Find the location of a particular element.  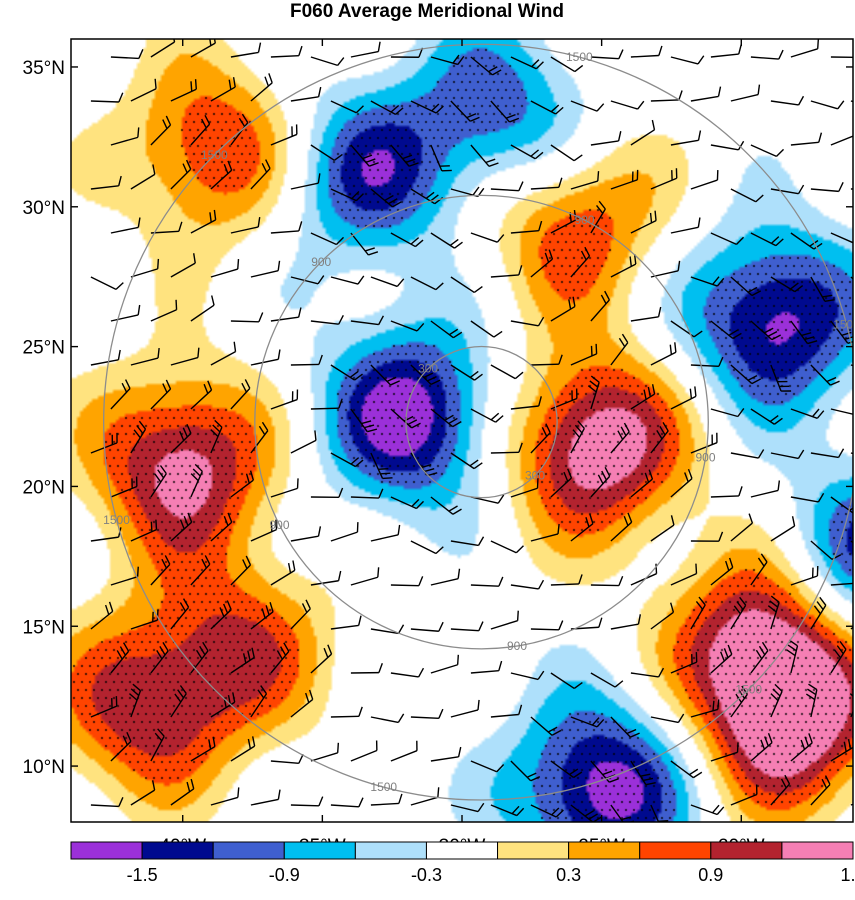

colorbar-label: -0.3 is located at coordinates (426, 875).